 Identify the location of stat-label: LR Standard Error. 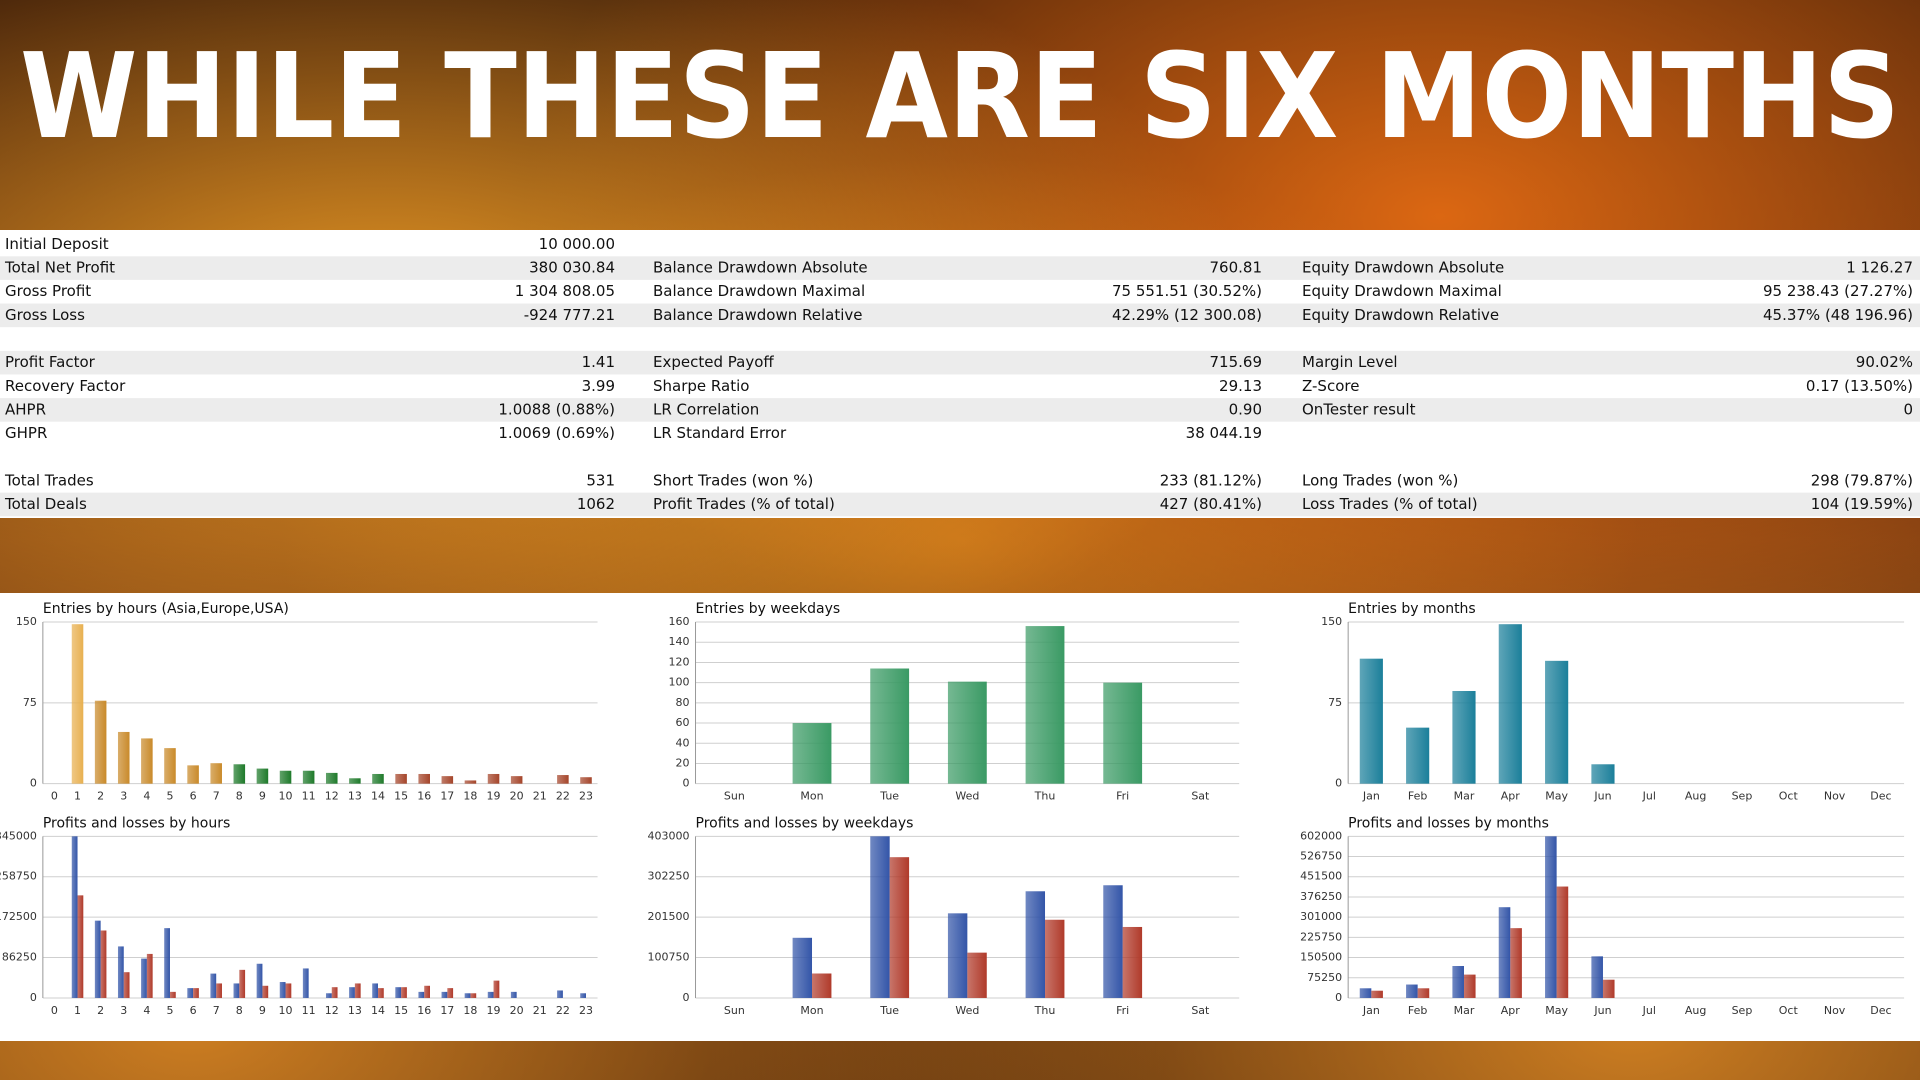
(720, 433).